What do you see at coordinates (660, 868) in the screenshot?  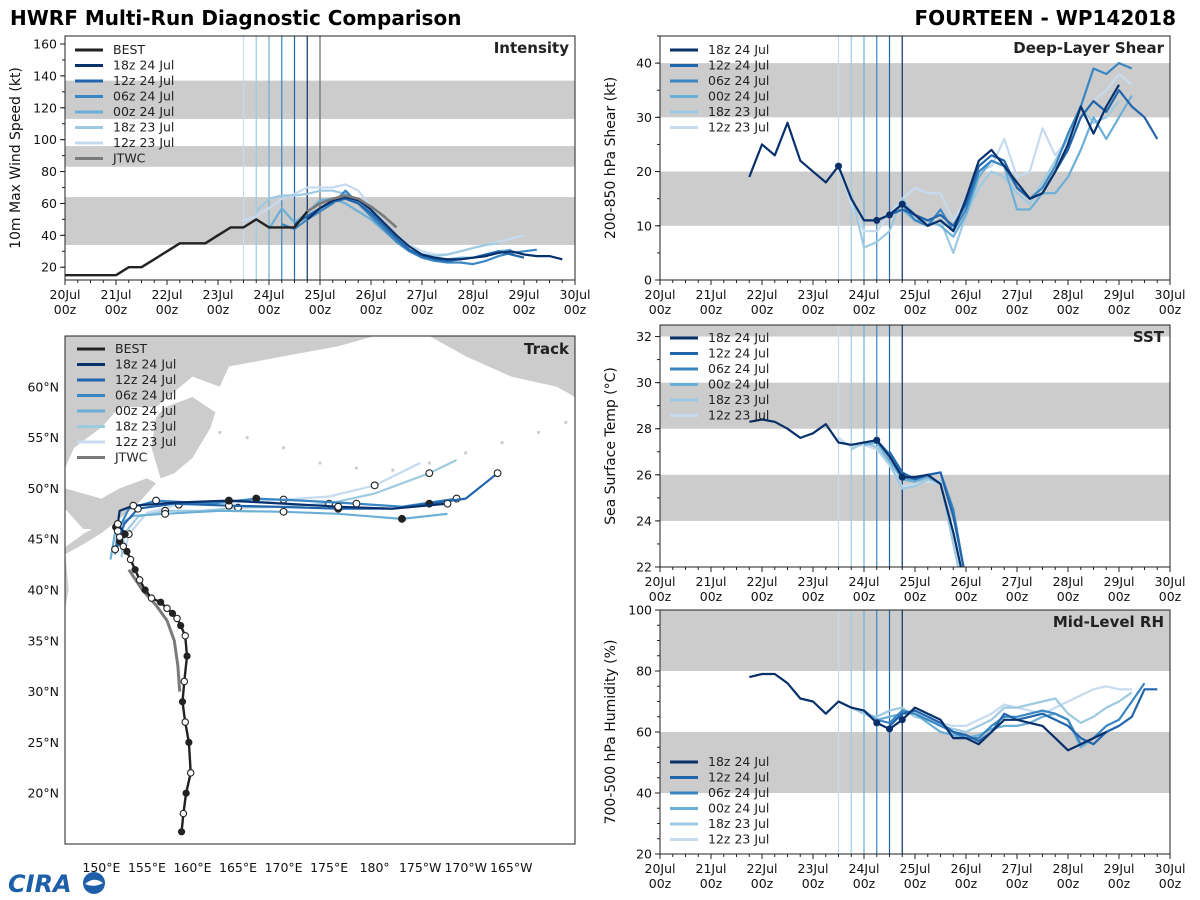 I see `rh-xtick-label: 20Jul` at bounding box center [660, 868].